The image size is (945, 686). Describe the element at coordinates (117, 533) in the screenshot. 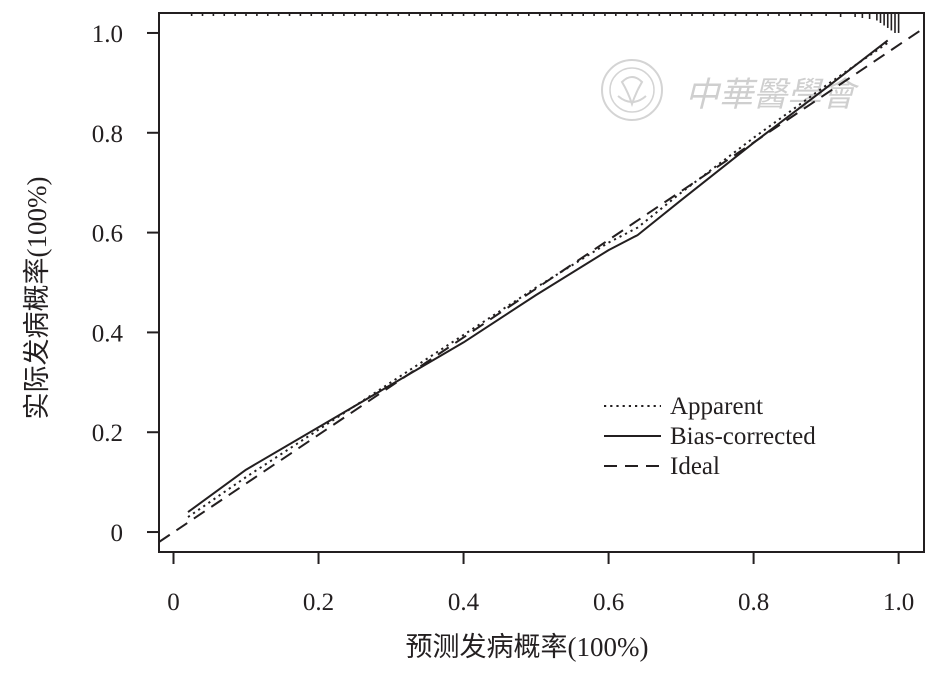

I see `y-tick-label: 0` at that location.